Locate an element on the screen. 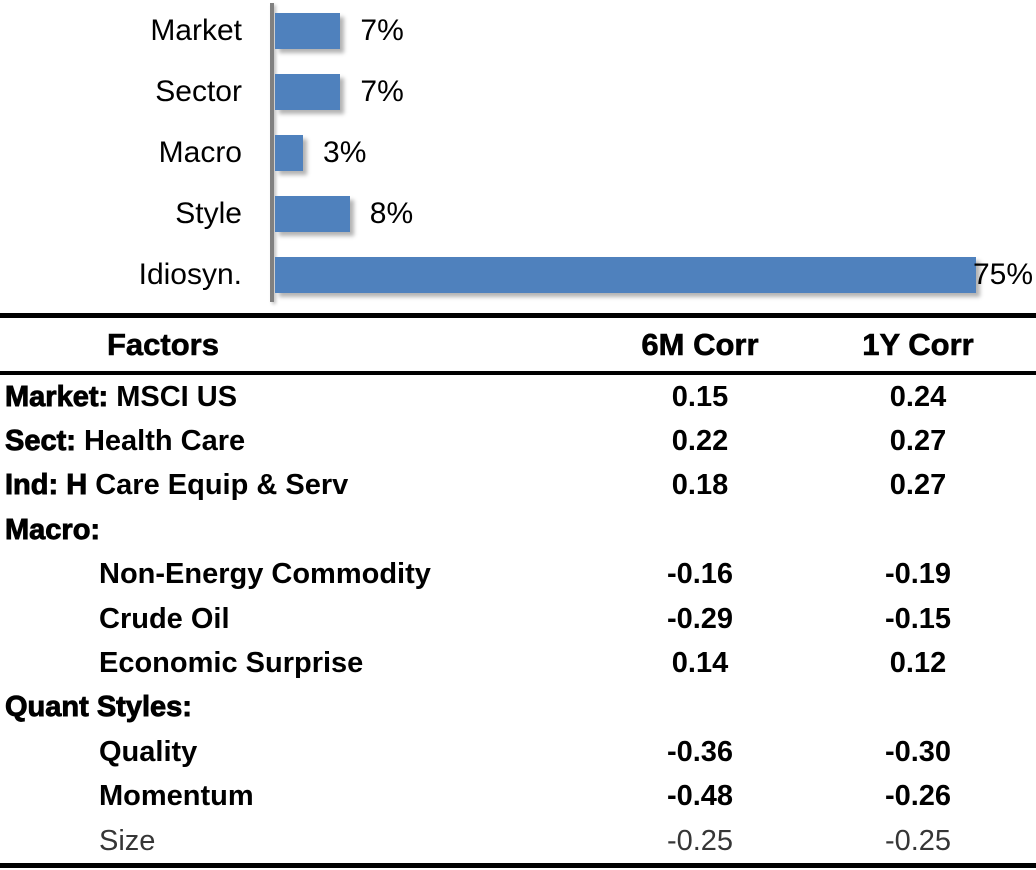 The width and height of the screenshot is (1036, 870). category-label: Sector is located at coordinates (198, 91).